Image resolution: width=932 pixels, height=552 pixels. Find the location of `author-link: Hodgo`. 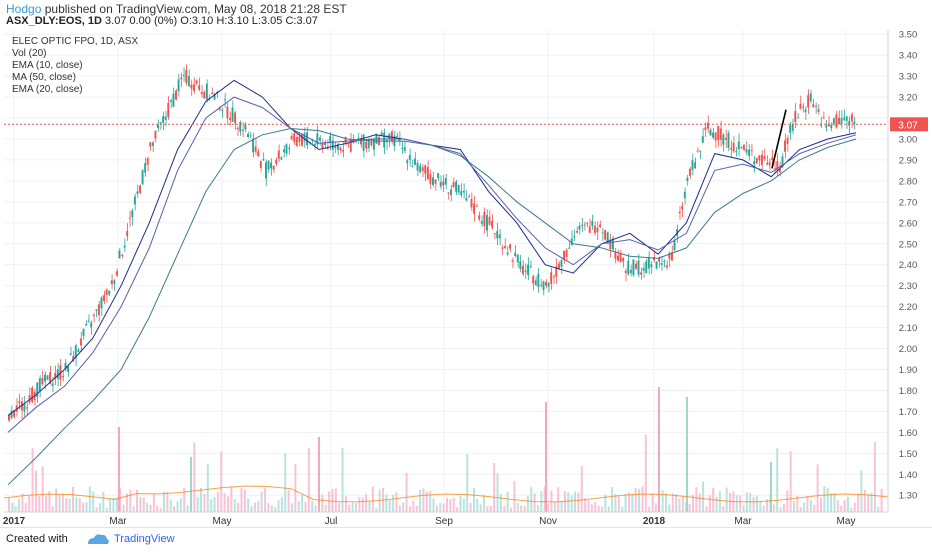

author-link: Hodgo is located at coordinates (24, 9).